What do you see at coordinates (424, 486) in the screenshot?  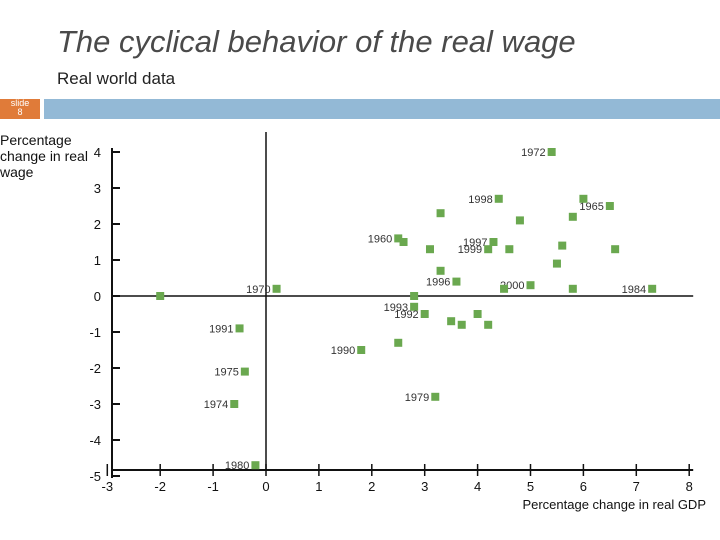 I see `x-tick-label: 3` at bounding box center [424, 486].